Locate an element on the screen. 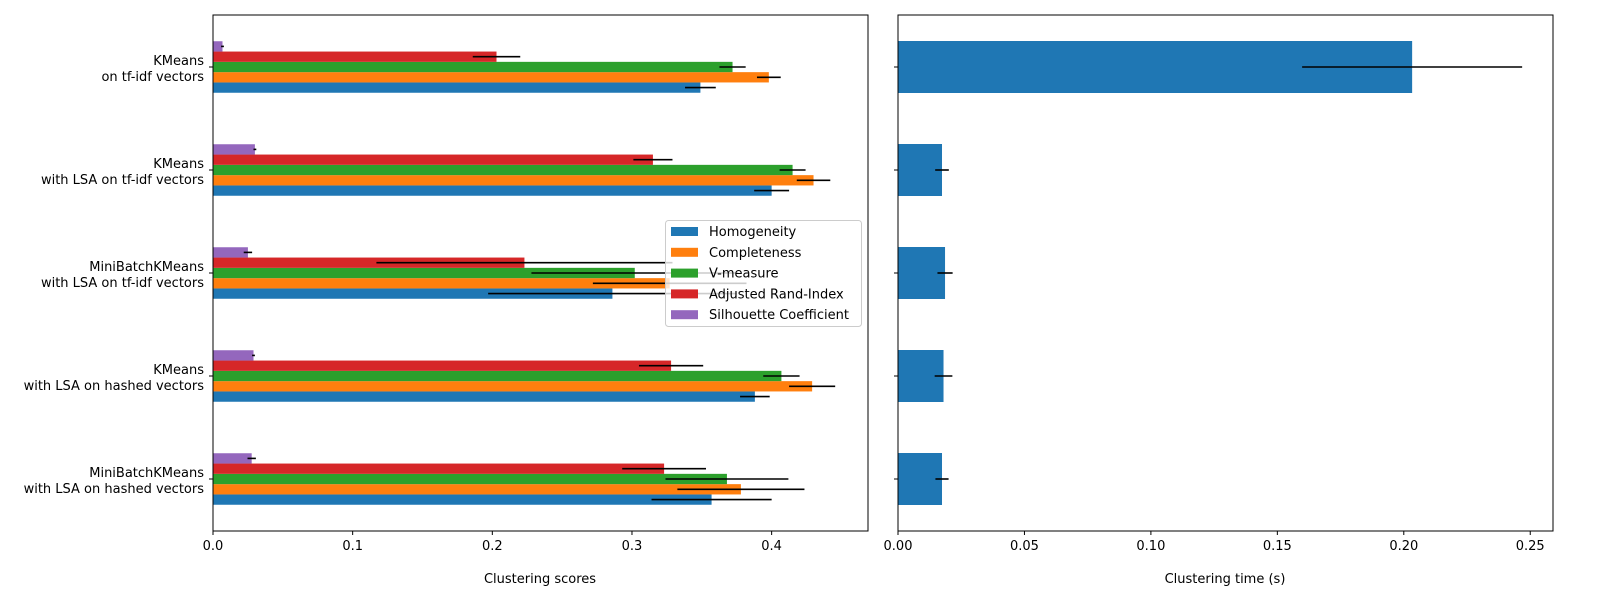  legend-box is located at coordinates (763, 273).